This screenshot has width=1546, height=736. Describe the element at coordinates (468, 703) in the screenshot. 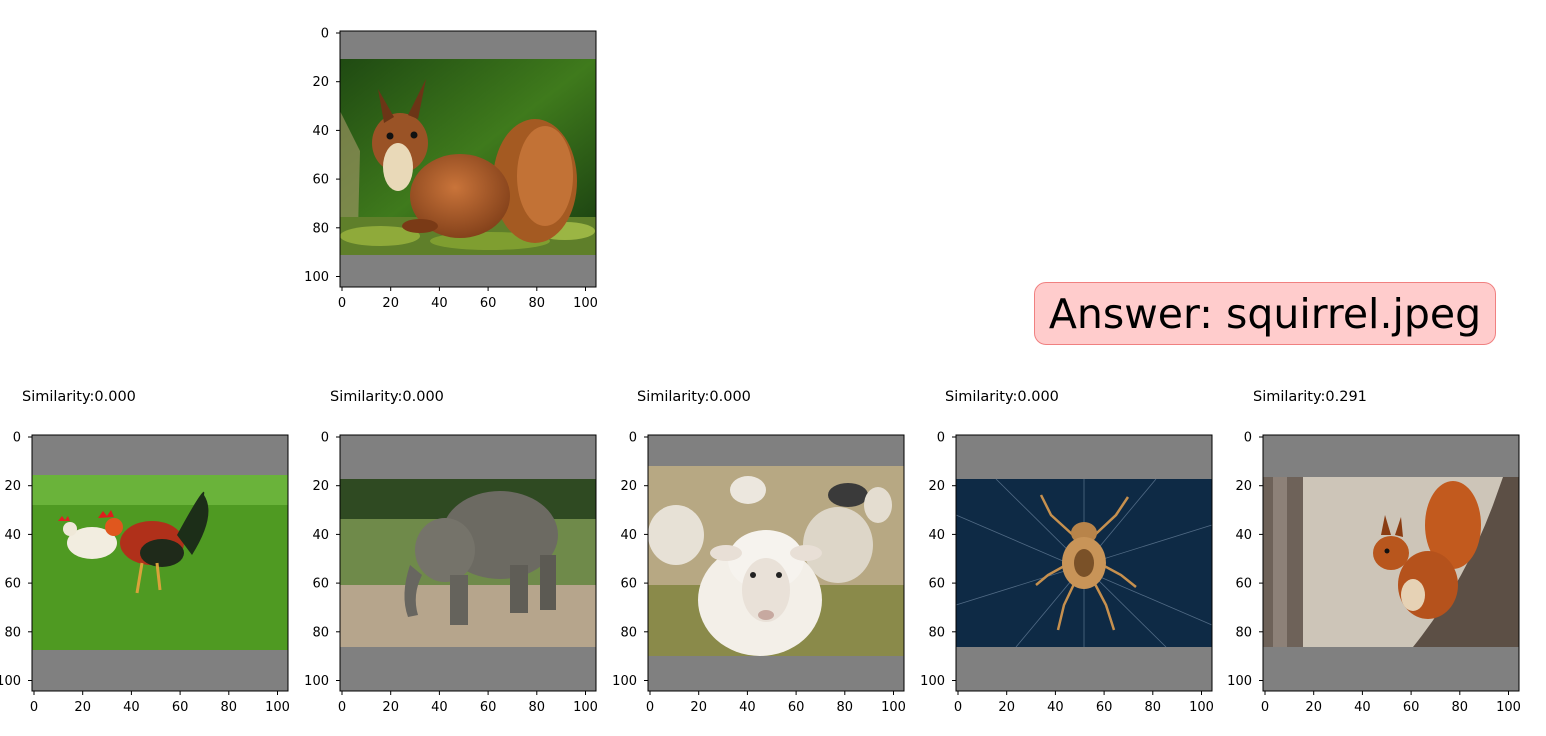

I see `result-2-x-ticks: 0 20 40 60 80 100` at that location.